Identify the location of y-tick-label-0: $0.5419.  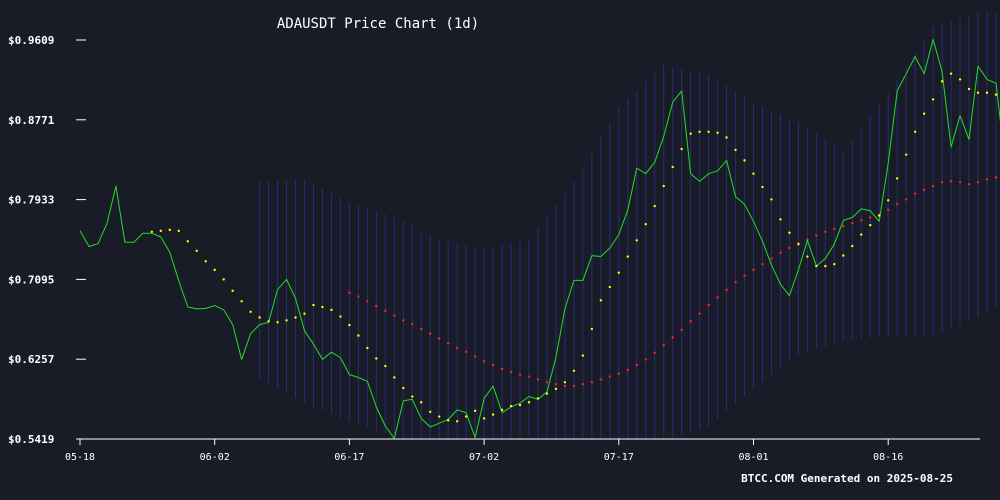
(31, 439).